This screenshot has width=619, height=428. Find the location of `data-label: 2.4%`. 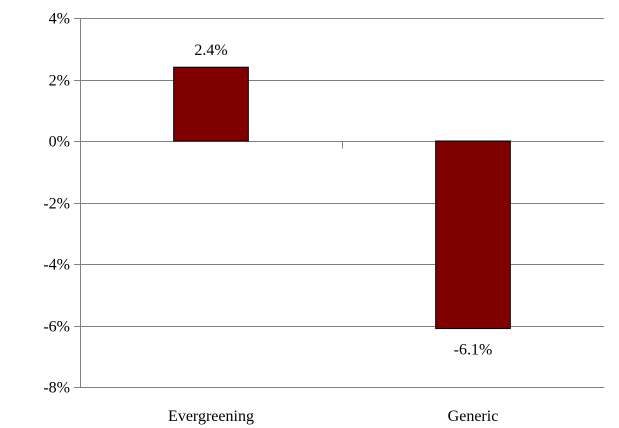

data-label: 2.4% is located at coordinates (210, 50).